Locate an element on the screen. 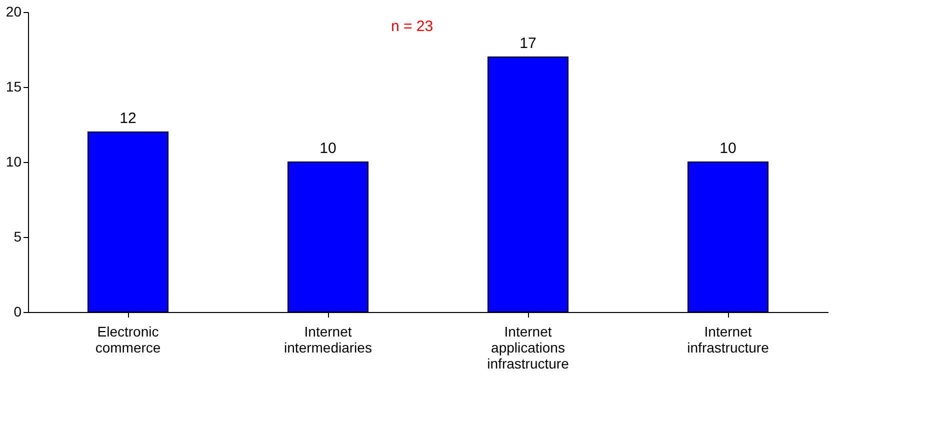 Image resolution: width=951 pixels, height=443 pixels. x-tick-label: Internet intermediaries is located at coordinates (328, 340).